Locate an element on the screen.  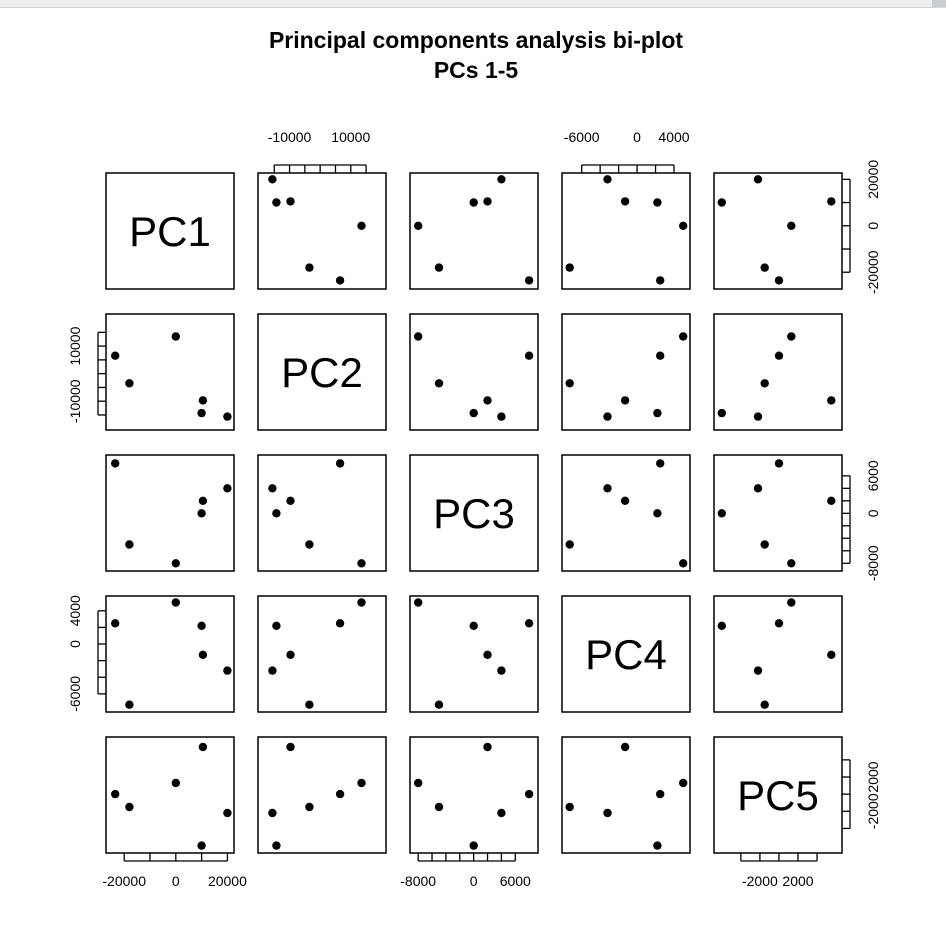
tick-label: -10000 is located at coordinates (290, 137).